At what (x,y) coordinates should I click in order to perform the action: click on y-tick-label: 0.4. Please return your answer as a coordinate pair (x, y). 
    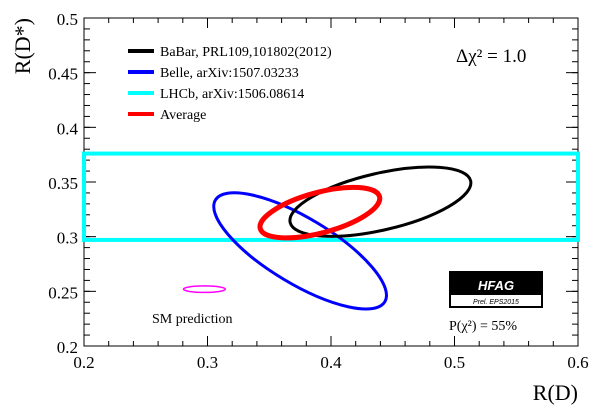
    Looking at the image, I should click on (68, 128).